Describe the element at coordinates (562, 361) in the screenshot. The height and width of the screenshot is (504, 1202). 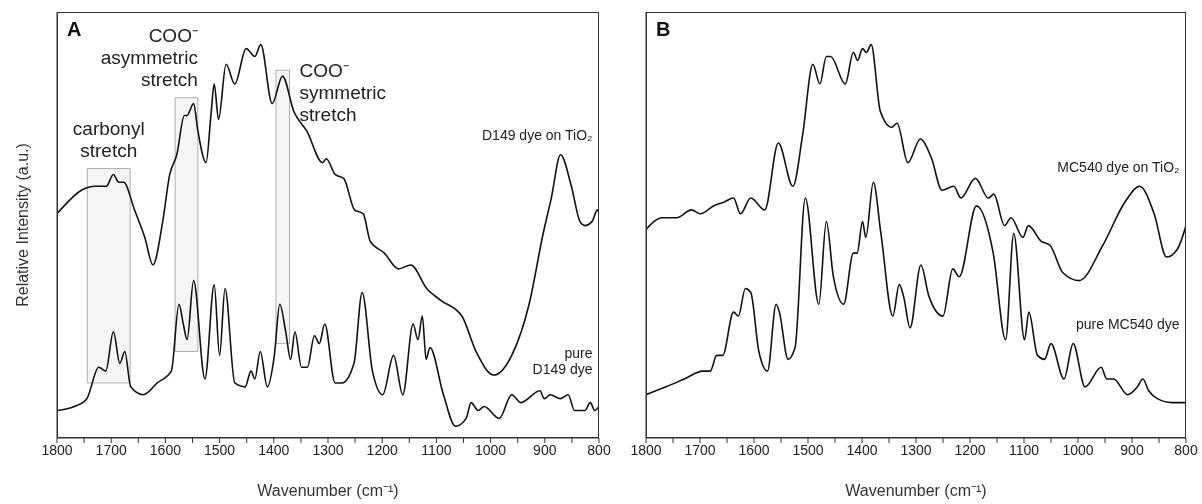
I see `series-label: pure D149 dye` at that location.